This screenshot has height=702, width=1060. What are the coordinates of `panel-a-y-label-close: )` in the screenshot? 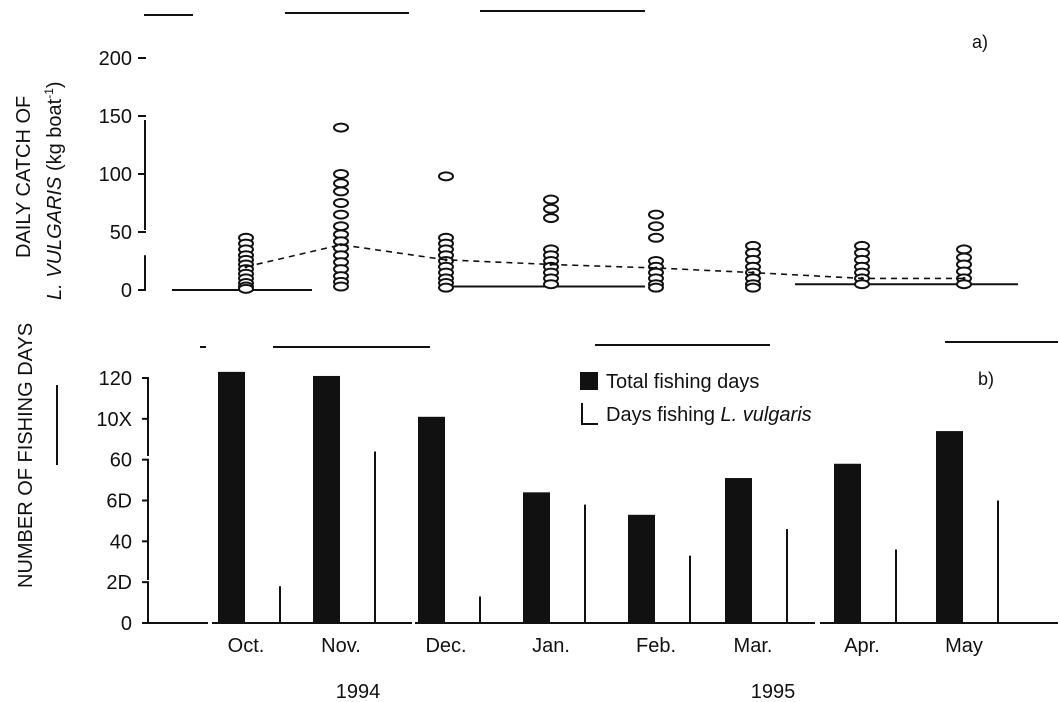 It's located at (55, 84).